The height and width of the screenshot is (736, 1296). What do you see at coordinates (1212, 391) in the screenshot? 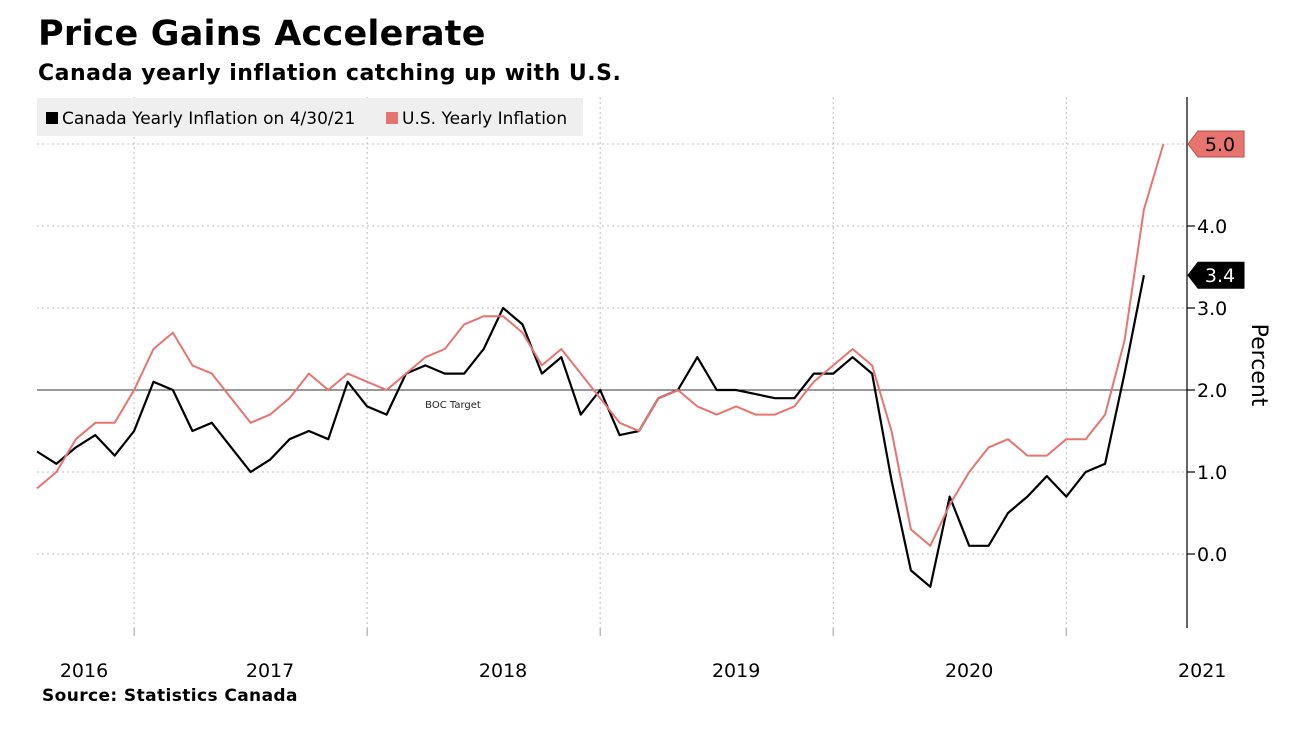
I see `y-tick-label: 2.0` at bounding box center [1212, 391].